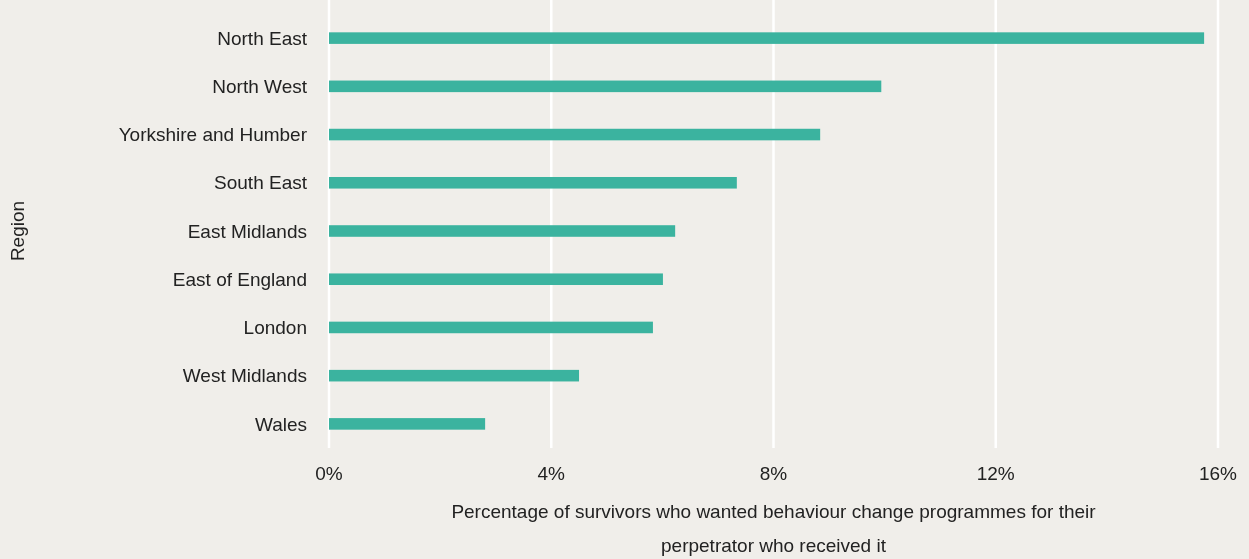 This screenshot has width=1249, height=559. I want to click on y-tick-label: North West, so click(260, 86).